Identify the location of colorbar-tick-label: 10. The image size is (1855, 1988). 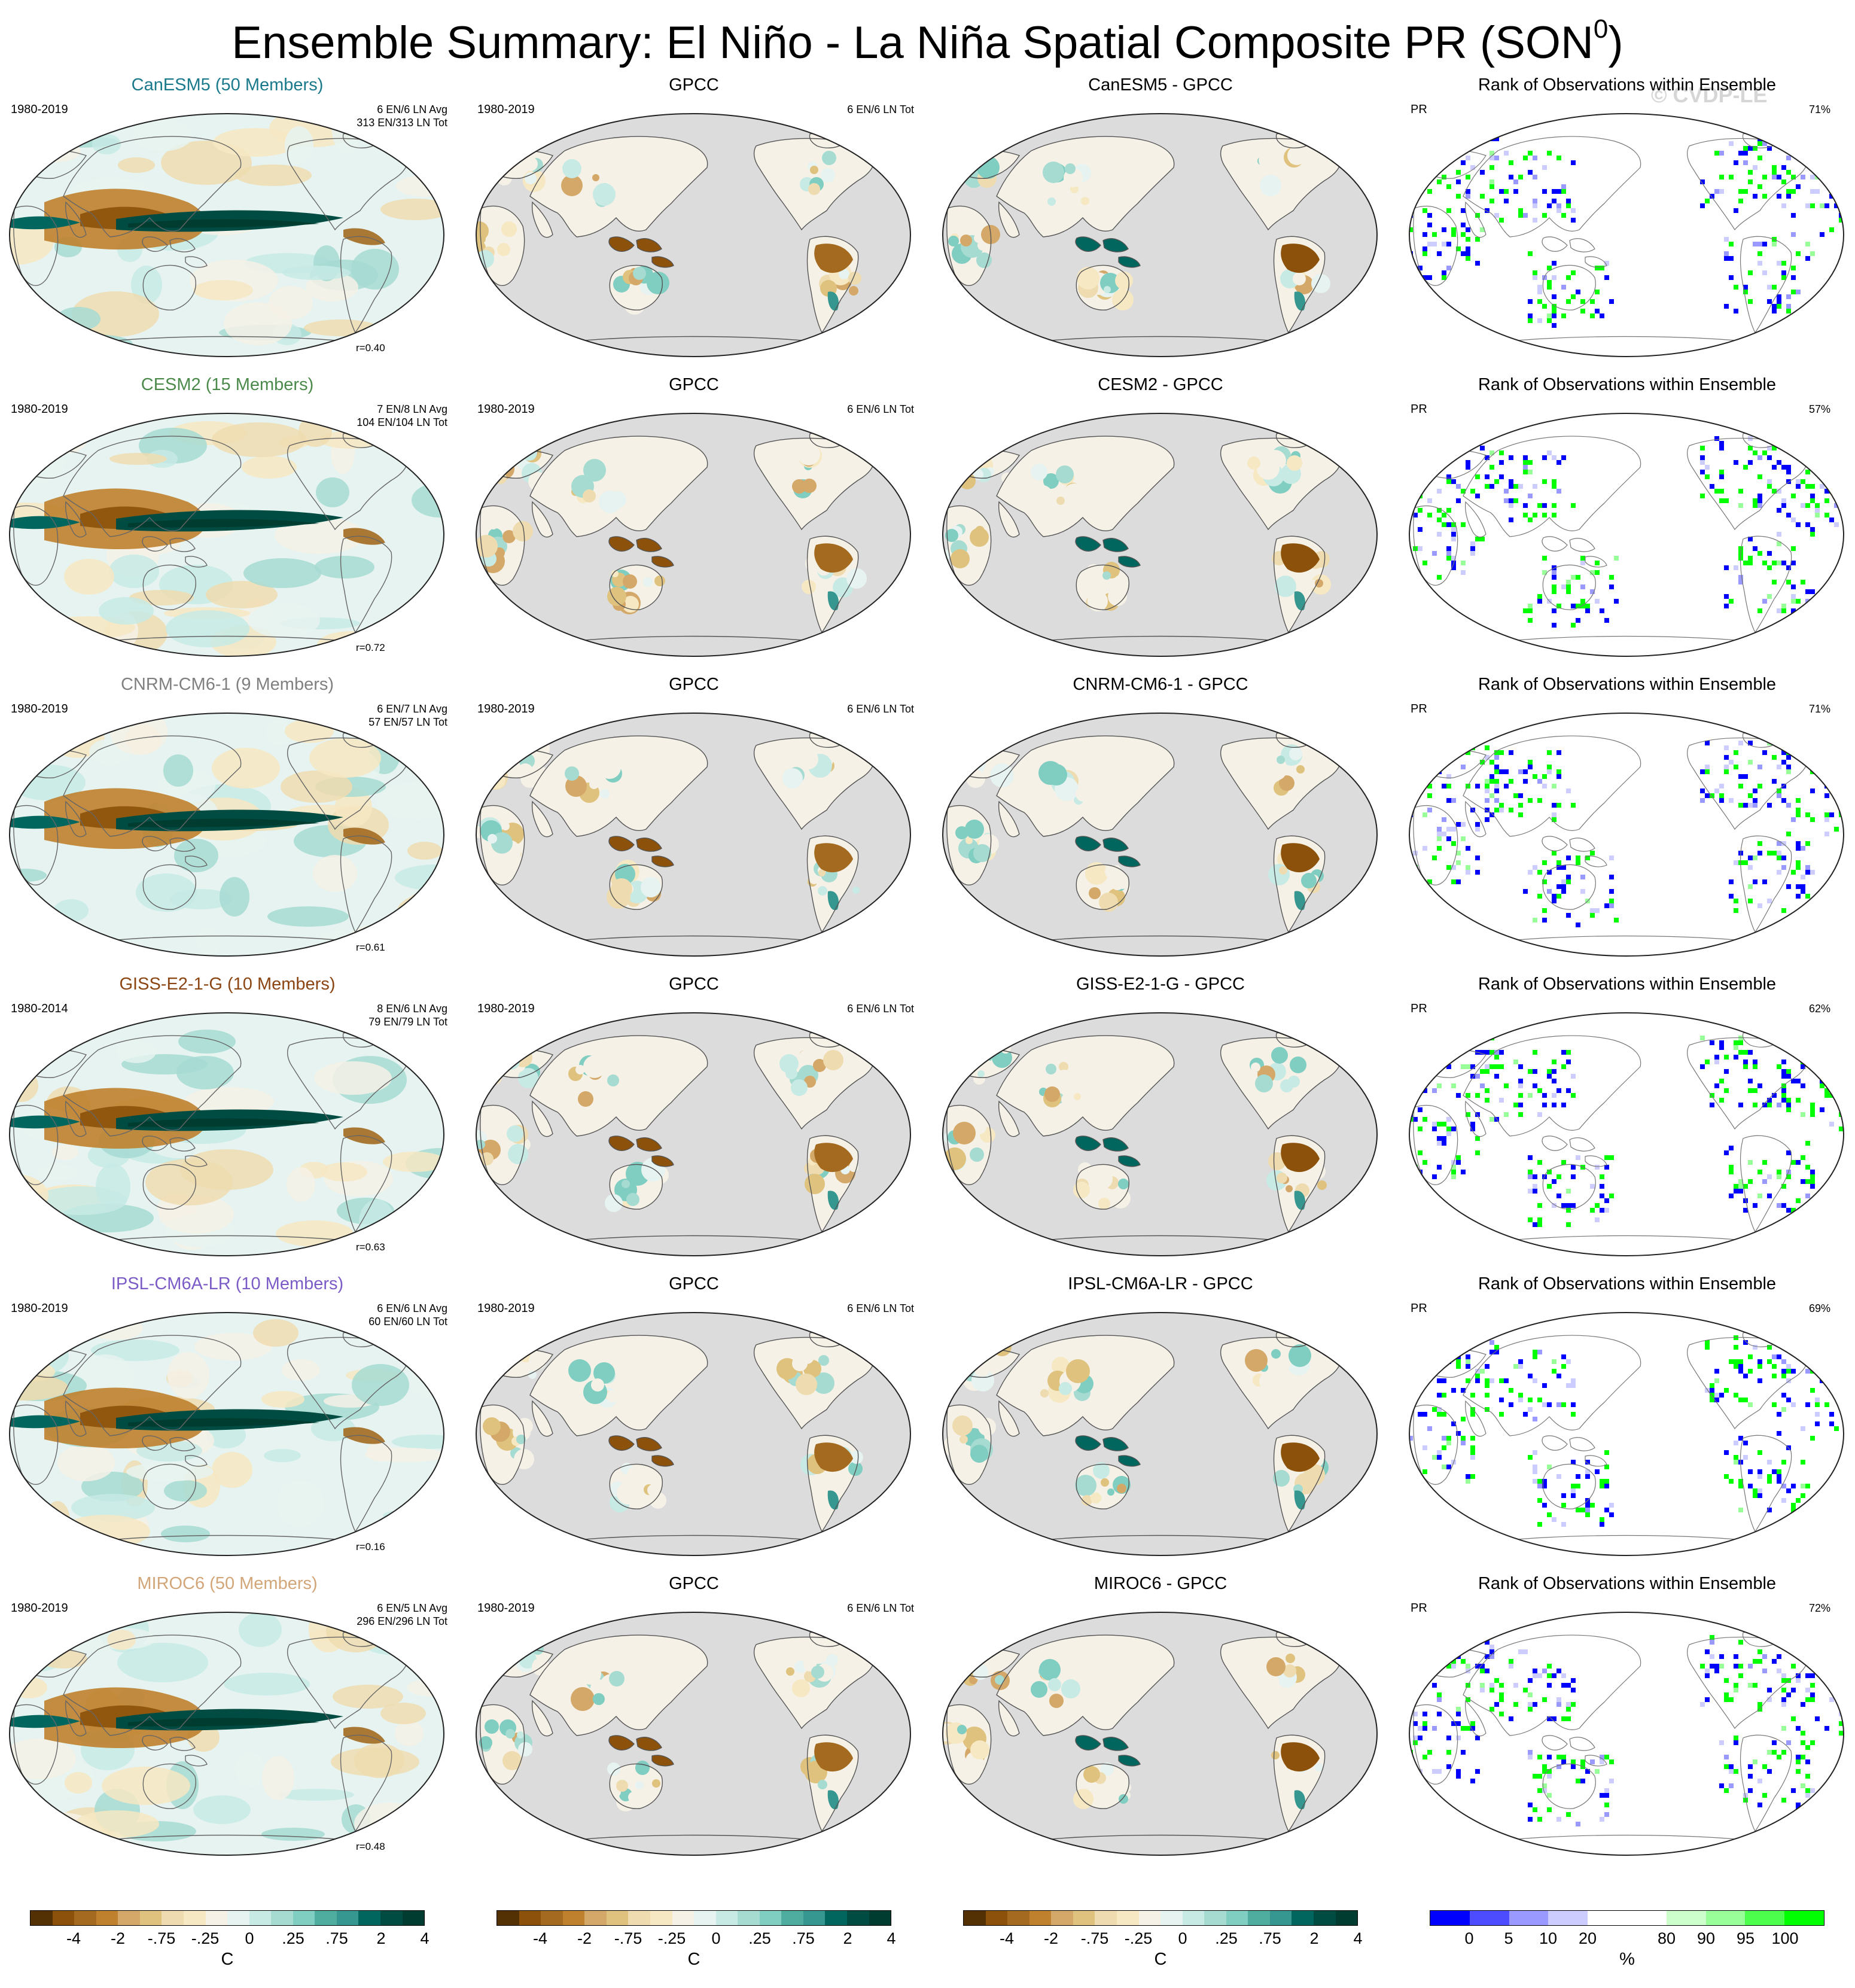
(1548, 1938).